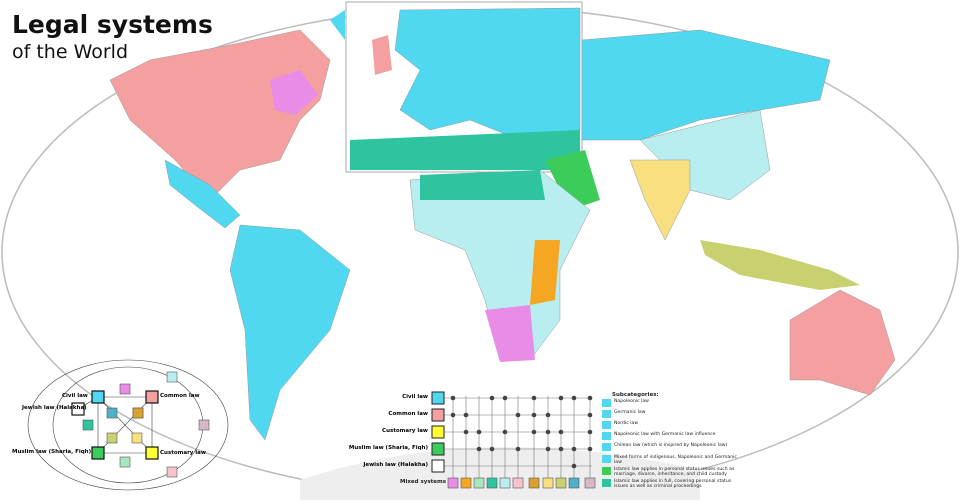  What do you see at coordinates (294, 92) in the screenshot?
I see `region-quebec` at bounding box center [294, 92].